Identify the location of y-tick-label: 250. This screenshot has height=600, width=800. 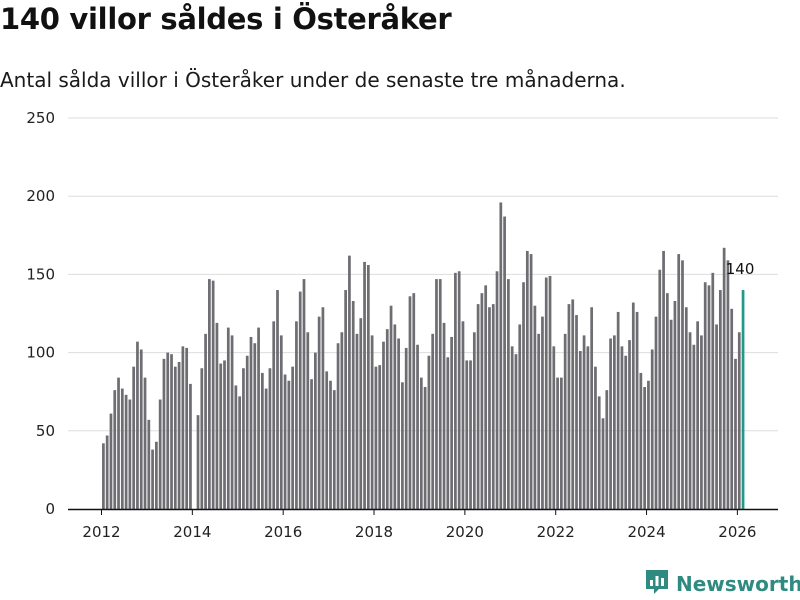
(40, 118).